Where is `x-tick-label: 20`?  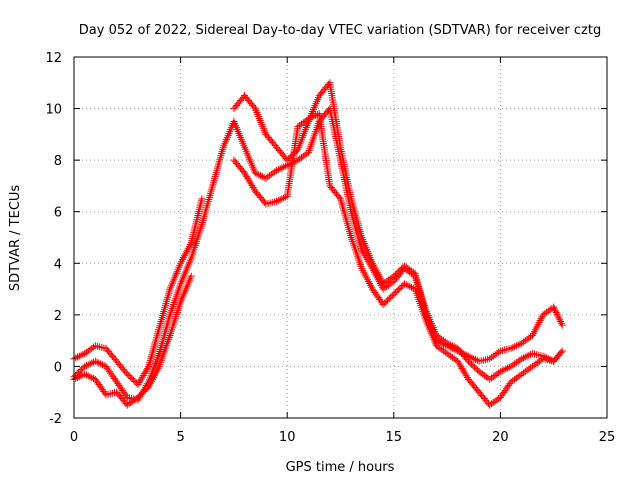
x-tick-label: 20 is located at coordinates (500, 437).